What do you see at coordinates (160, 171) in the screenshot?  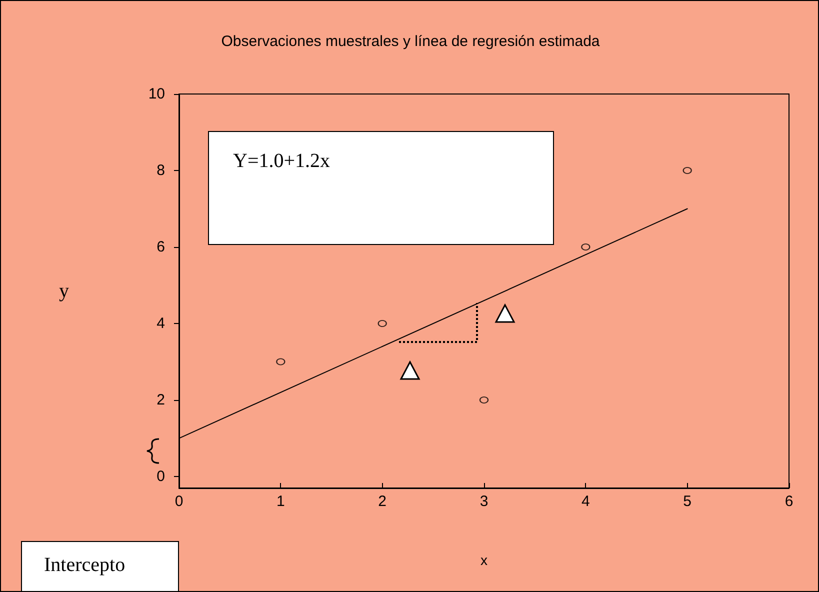 I see `y-tick-label: 8` at bounding box center [160, 171].